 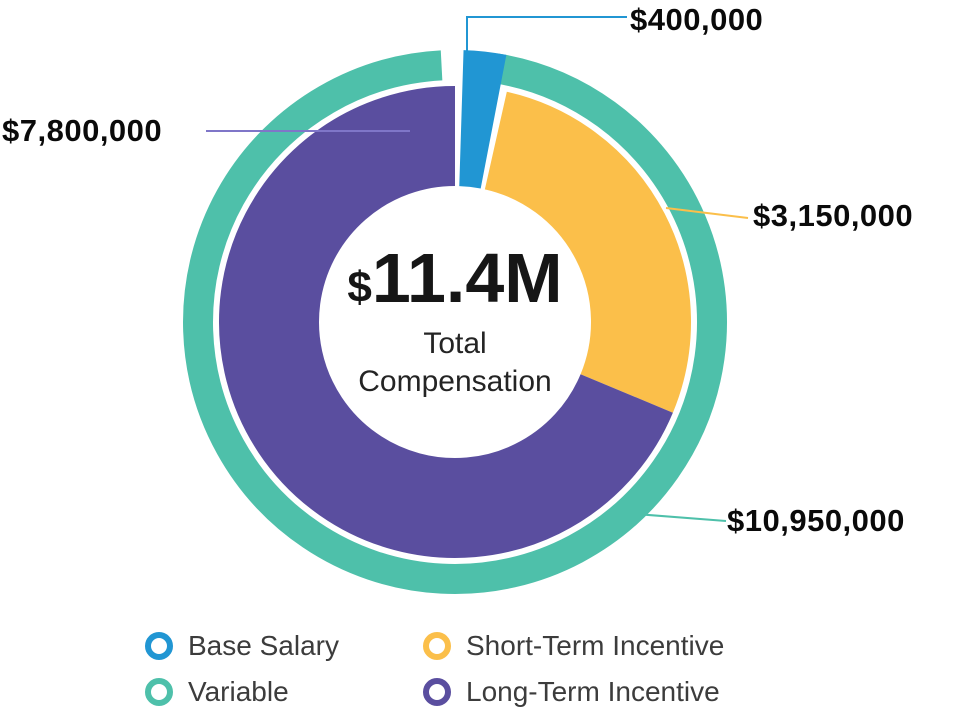 I want to click on callout-line-base-salary, so click(x=546, y=48).